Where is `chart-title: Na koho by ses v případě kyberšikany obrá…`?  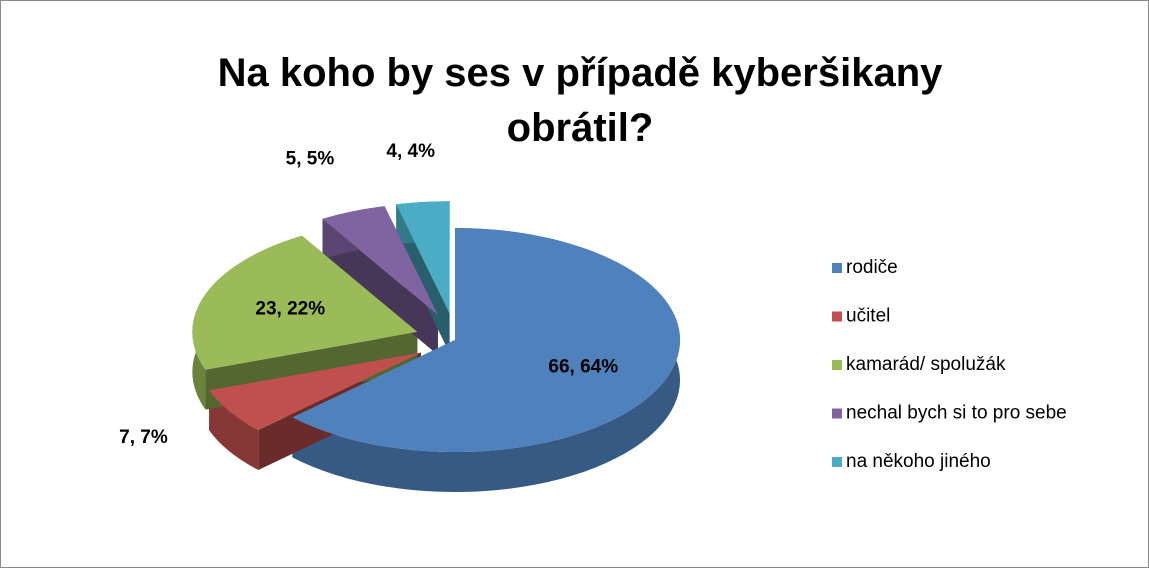 chart-title: Na koho by ses v případě kyberšikany obrá… is located at coordinates (581, 100).